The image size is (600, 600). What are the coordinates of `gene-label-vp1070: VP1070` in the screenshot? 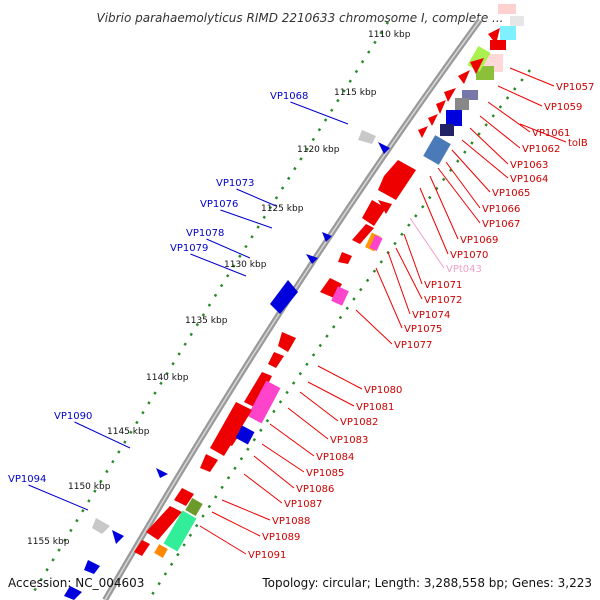 It's located at (469, 255).